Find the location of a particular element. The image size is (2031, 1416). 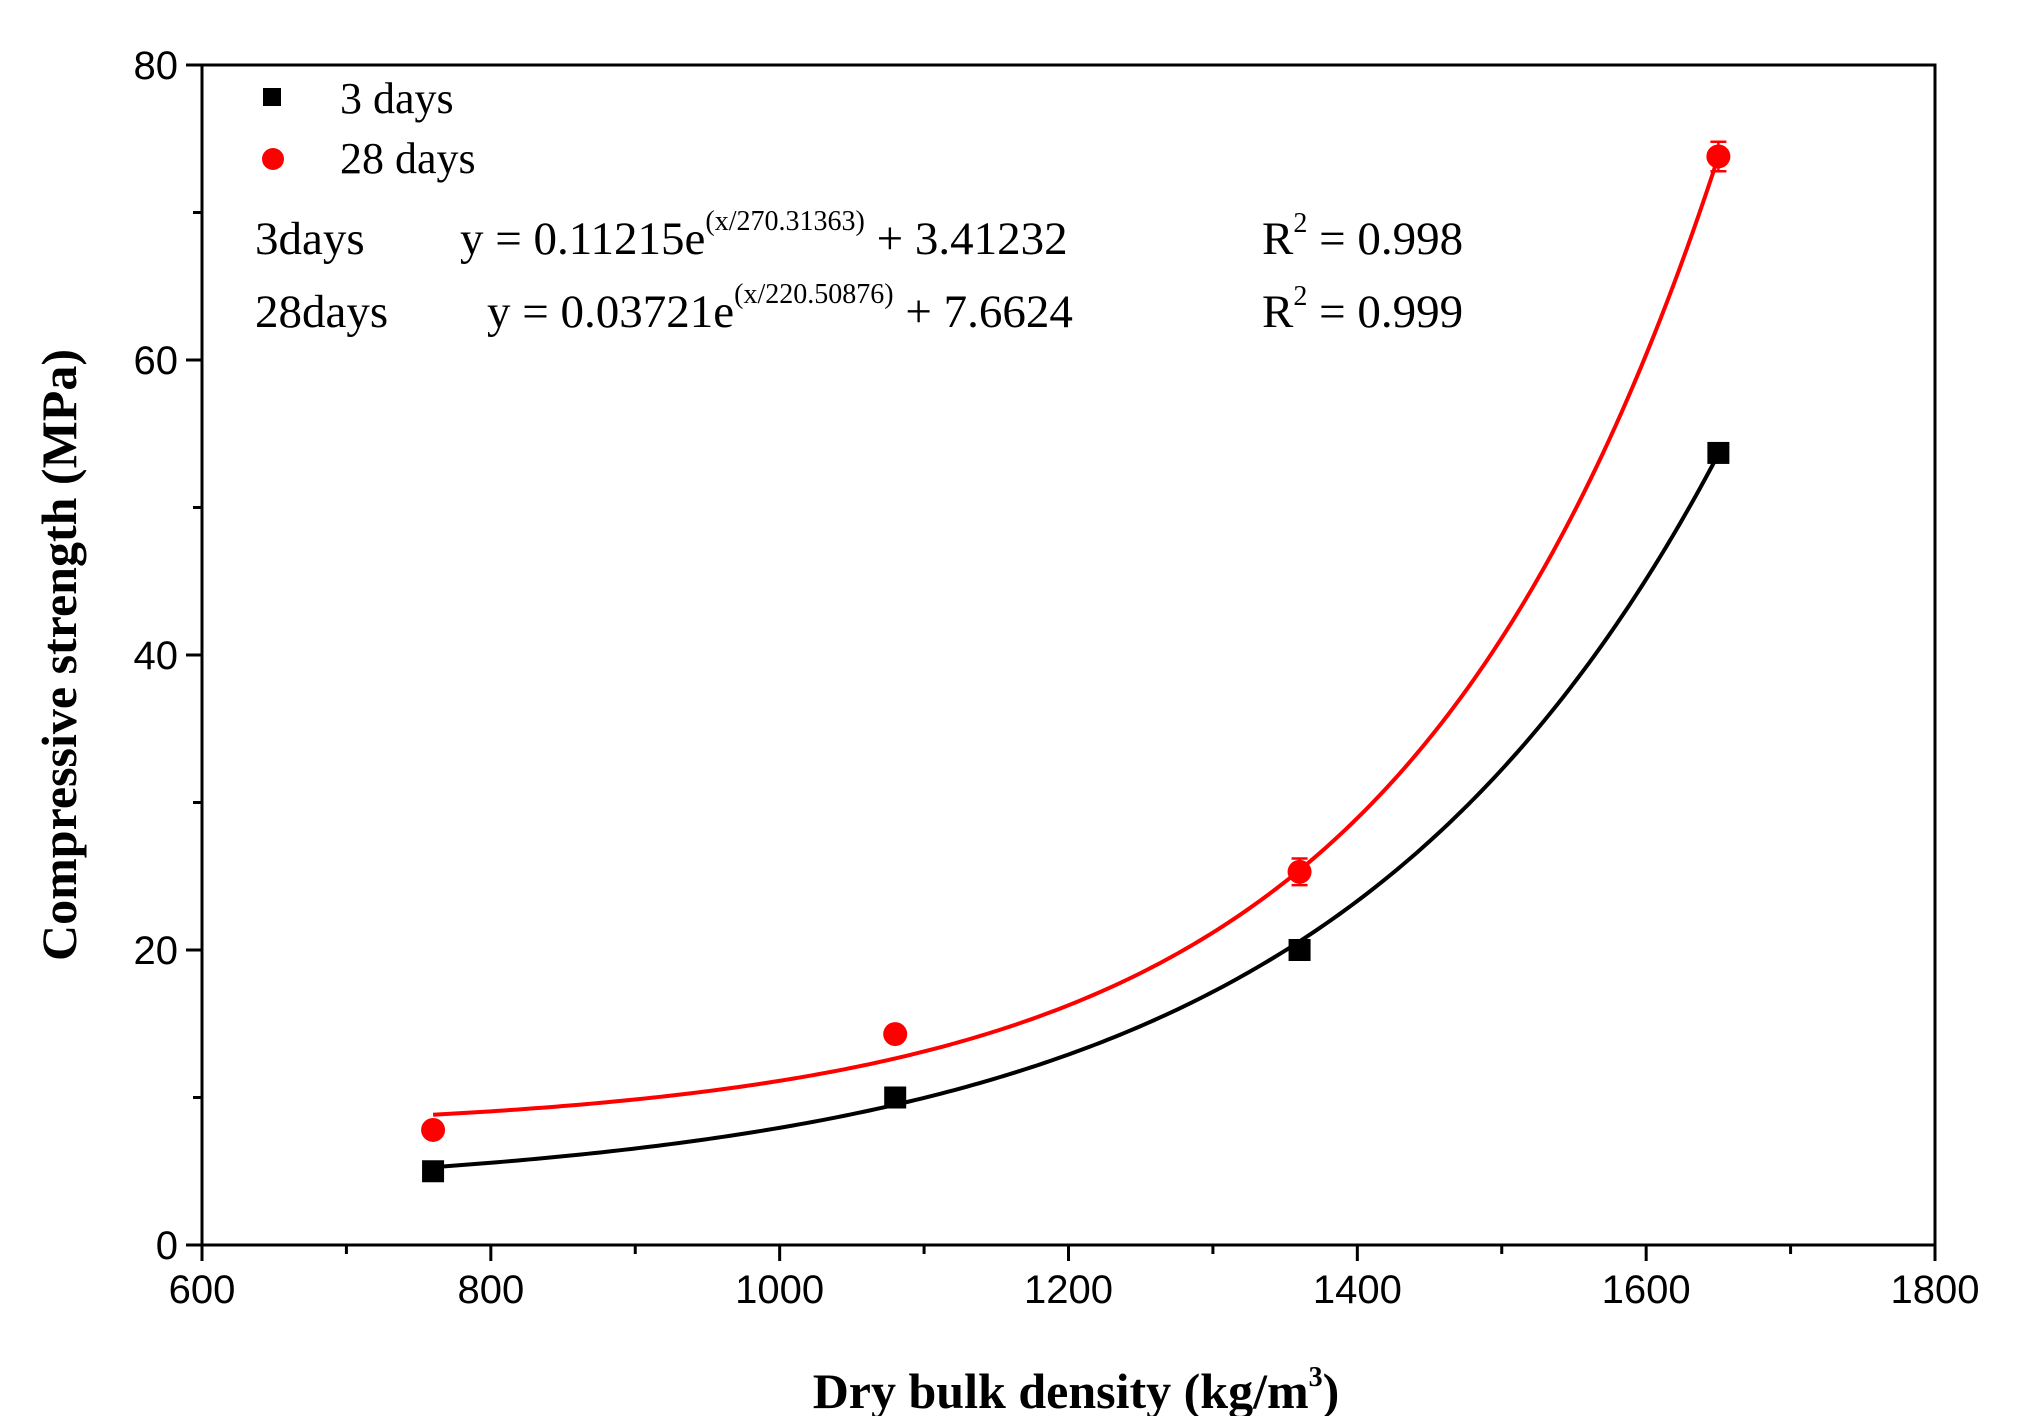

x-tick-label: 1600 is located at coordinates (1646, 1290).